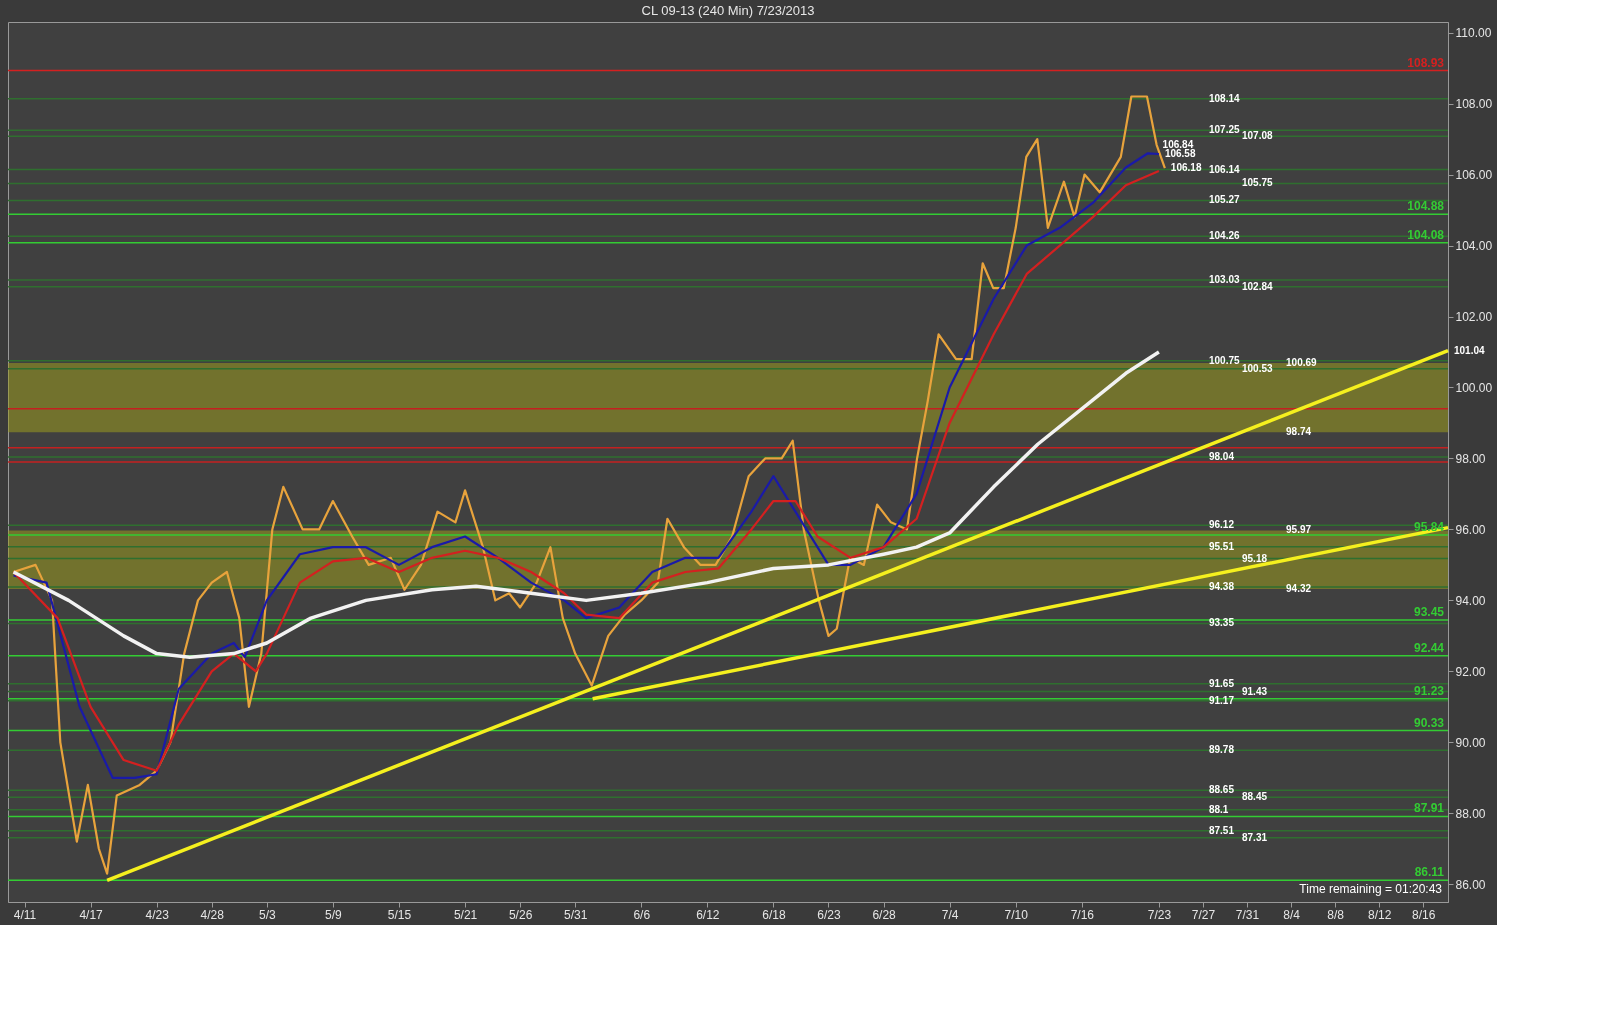  Describe the element at coordinates (829, 914) in the screenshot. I see `x-tick-label: 6/23` at that location.